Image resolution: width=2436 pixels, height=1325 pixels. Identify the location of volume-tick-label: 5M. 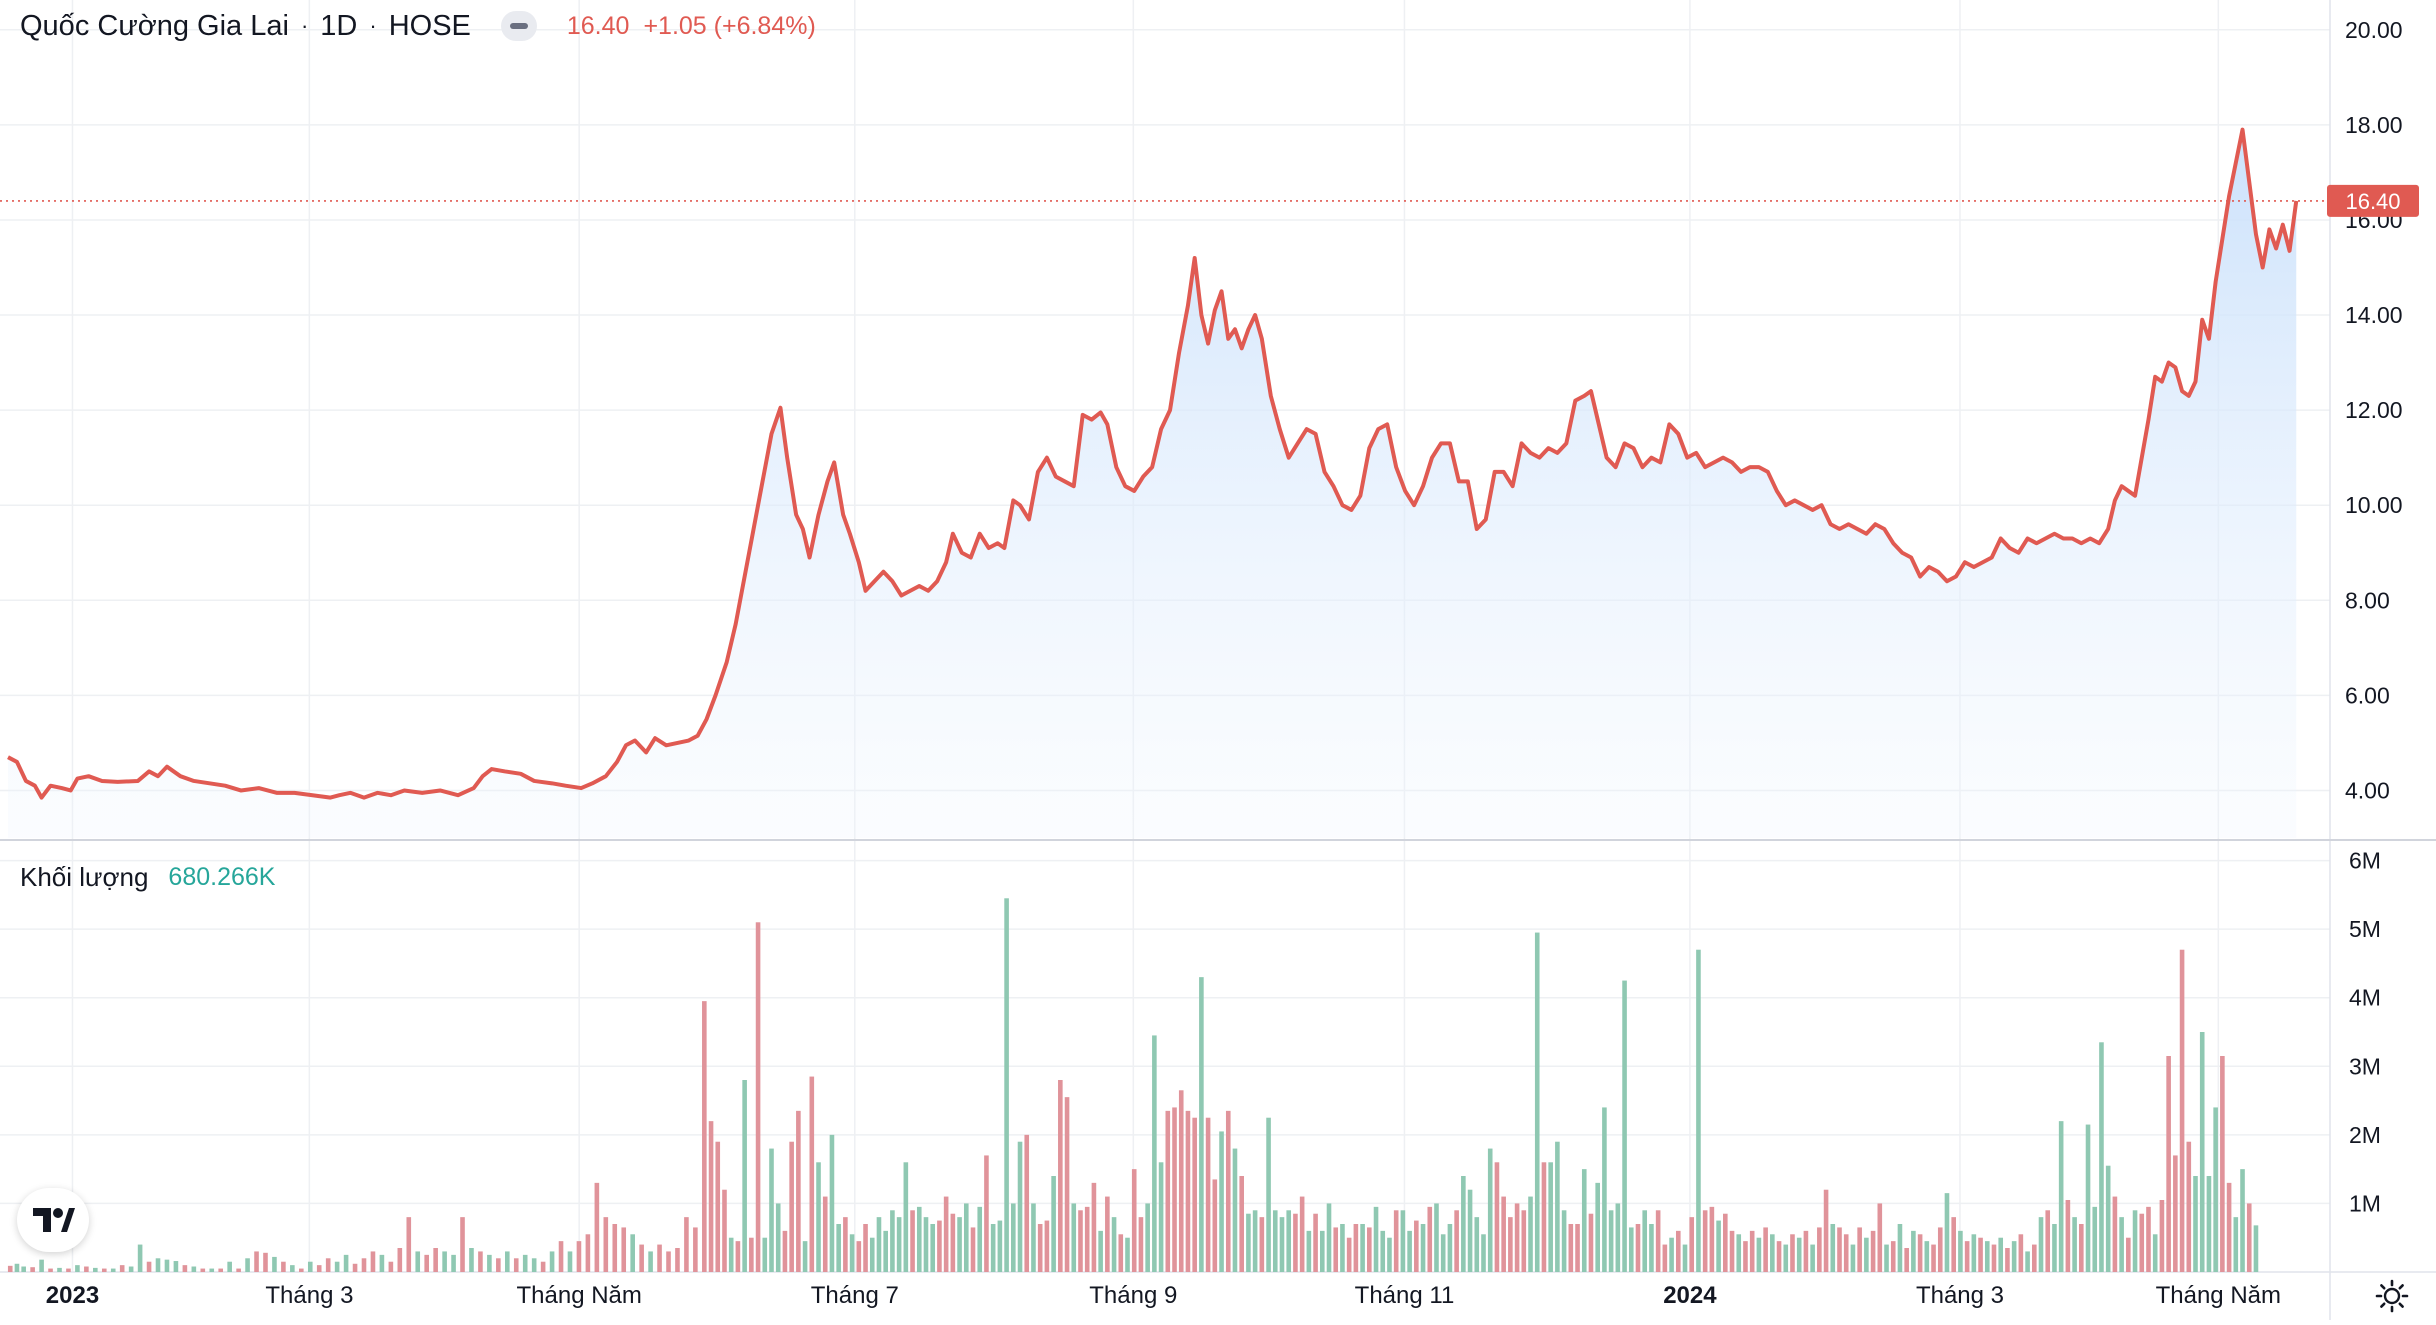
(2365, 929).